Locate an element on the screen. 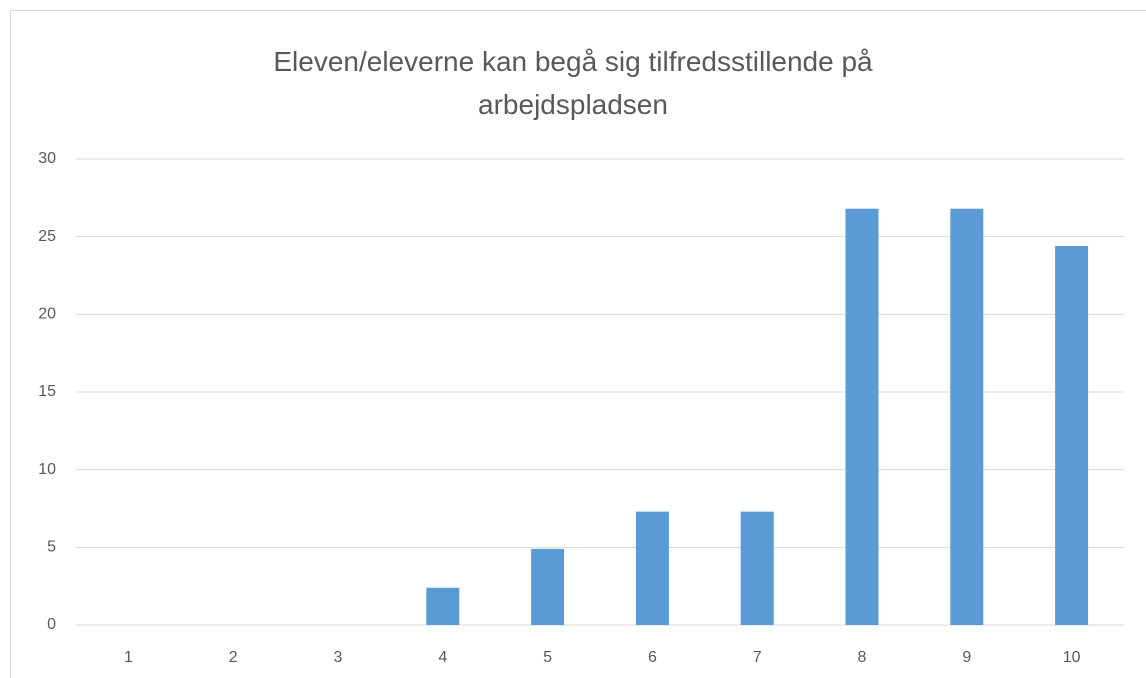 This screenshot has height=678, width=1146. y-tick-label: 20 is located at coordinates (47, 314).